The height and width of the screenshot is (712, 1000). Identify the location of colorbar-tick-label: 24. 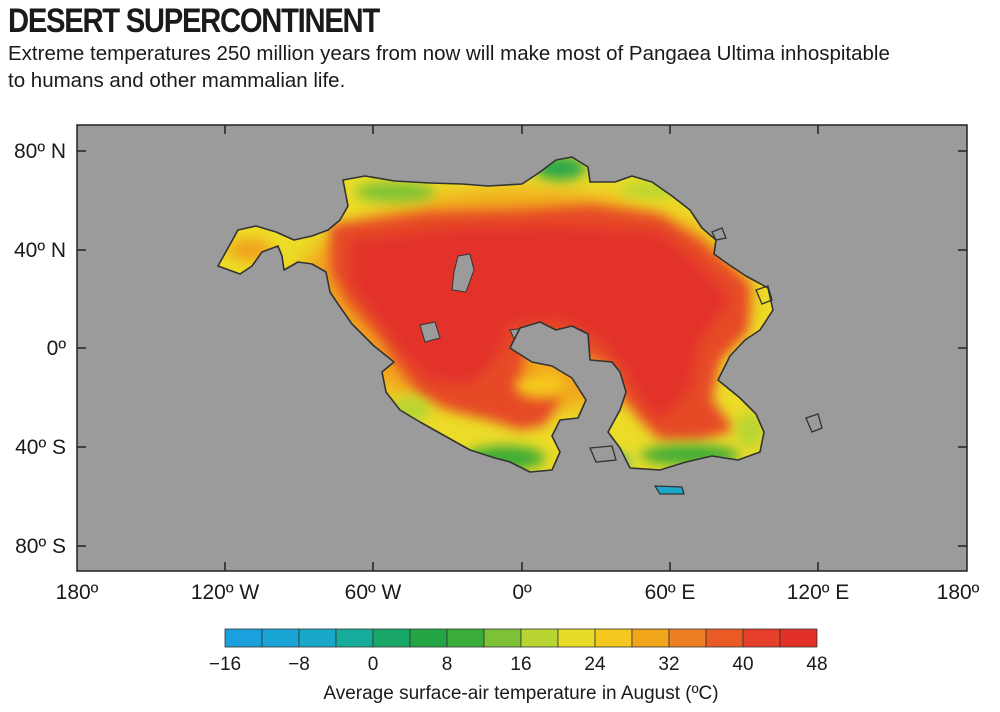
(595, 664).